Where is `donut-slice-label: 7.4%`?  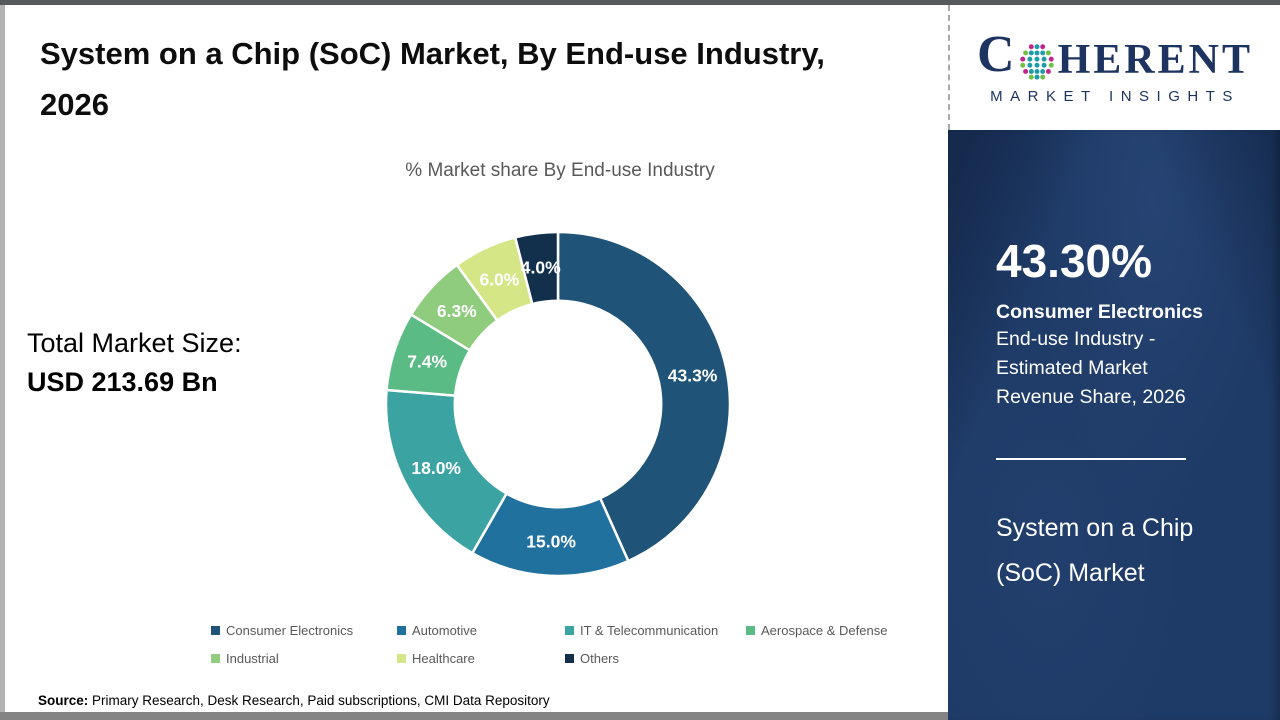 donut-slice-label: 7.4% is located at coordinates (427, 361).